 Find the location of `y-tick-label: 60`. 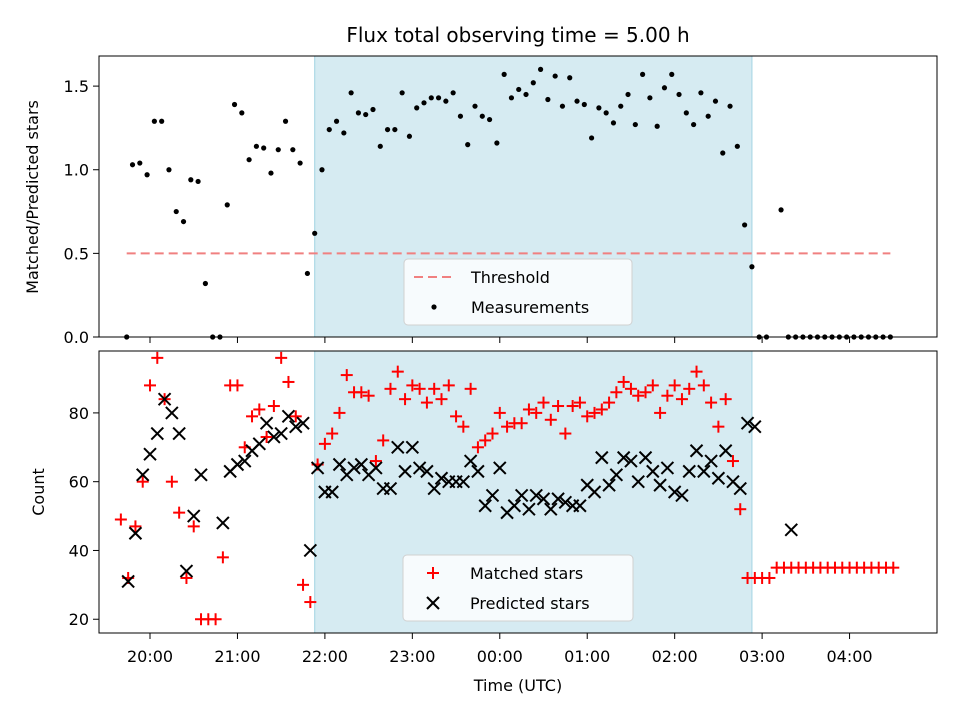

y-tick-label: 60 is located at coordinates (79, 482).